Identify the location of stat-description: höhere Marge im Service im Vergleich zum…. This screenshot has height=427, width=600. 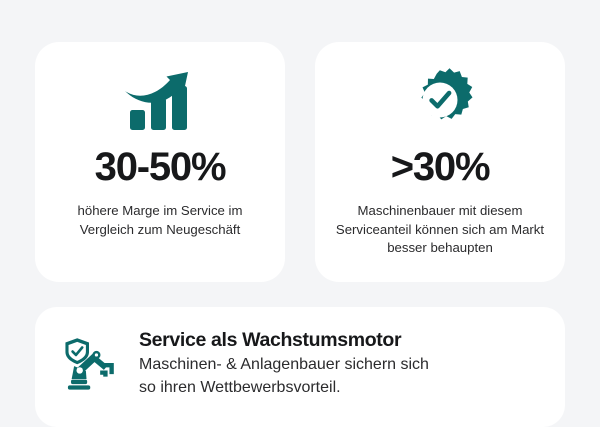
(160, 220).